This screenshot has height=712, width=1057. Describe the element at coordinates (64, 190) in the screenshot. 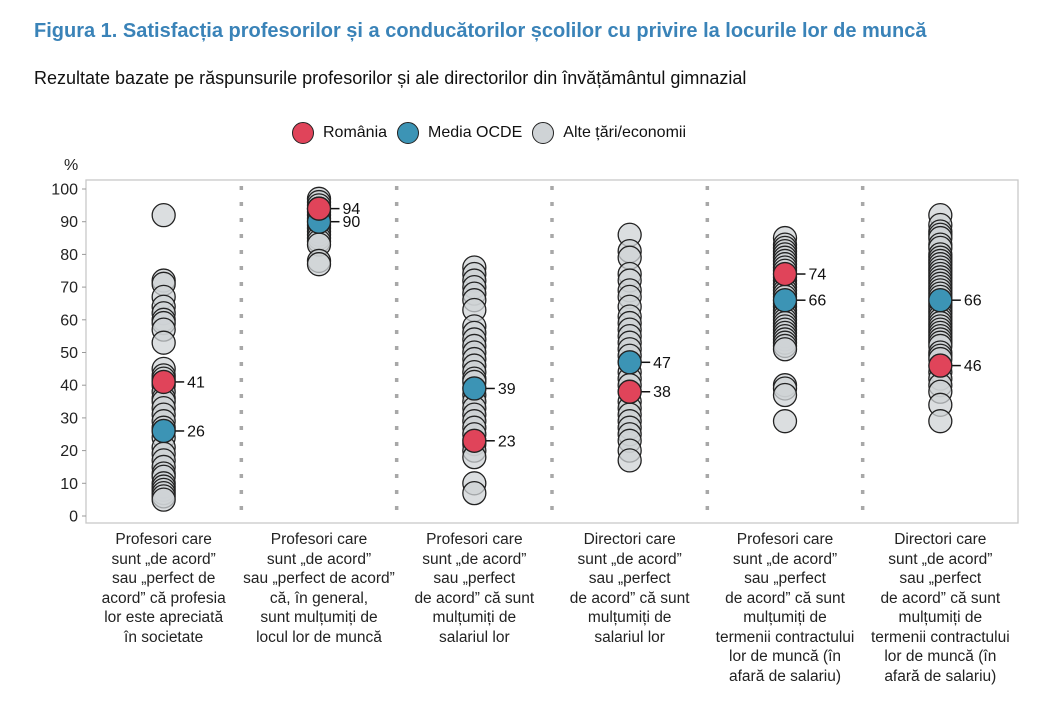

I see `y-tick-label: 100` at that location.